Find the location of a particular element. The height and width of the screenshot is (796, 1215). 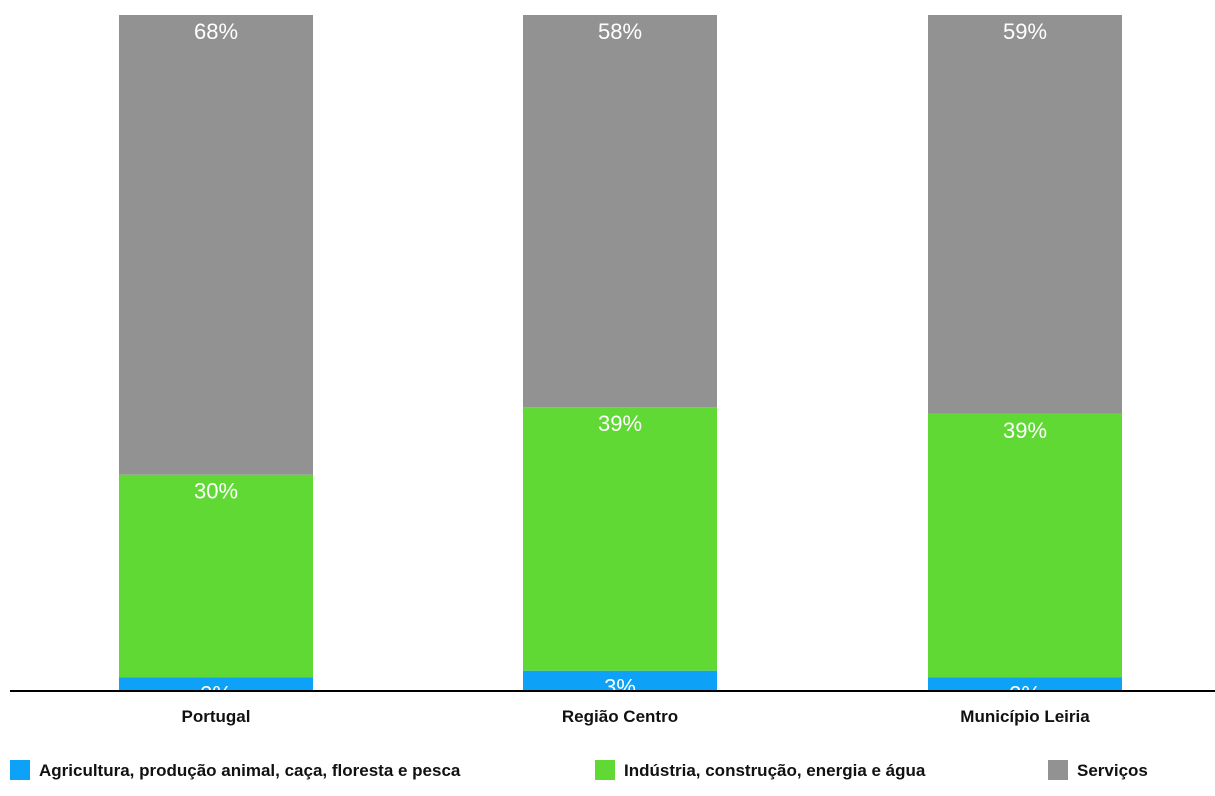

data-label-portugal-series-2: 30% is located at coordinates (216, 491).